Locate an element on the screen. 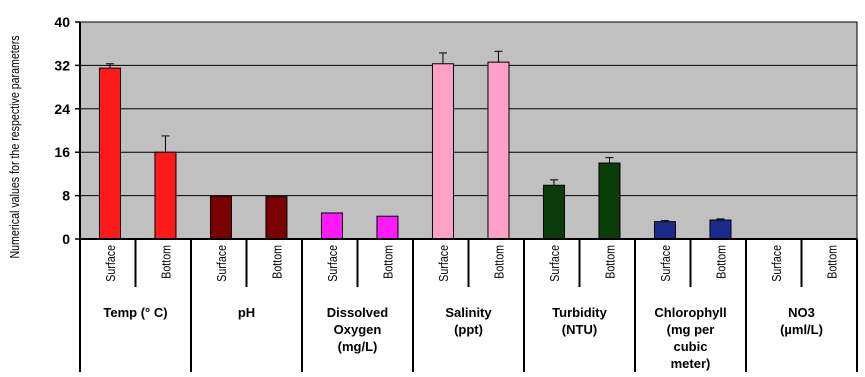  category-label: Temp (° C) is located at coordinates (135, 312).